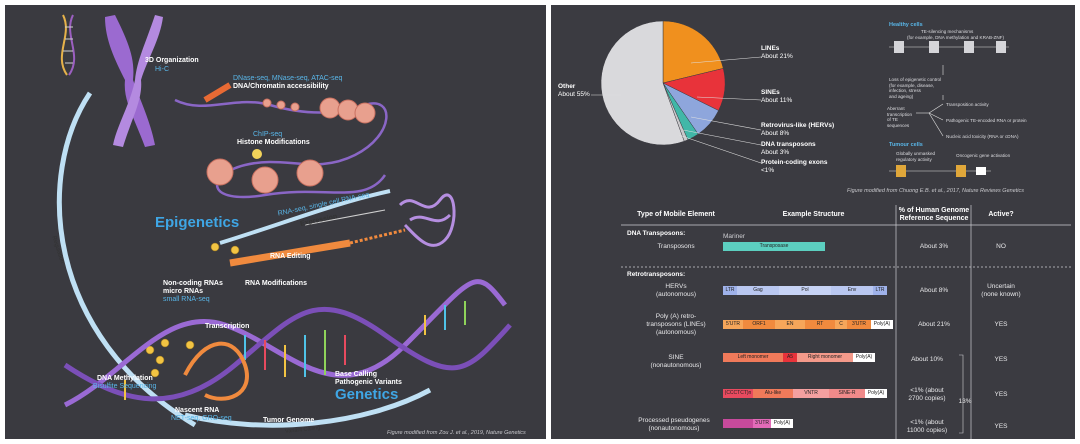 The height and width of the screenshot is (444, 1080). I want to click on histone-mark, so click(257, 154).